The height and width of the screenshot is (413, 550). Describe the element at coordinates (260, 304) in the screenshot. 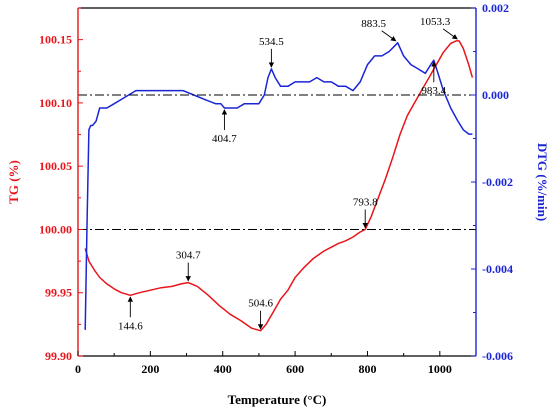

I see `annotation-label: 504.6` at that location.